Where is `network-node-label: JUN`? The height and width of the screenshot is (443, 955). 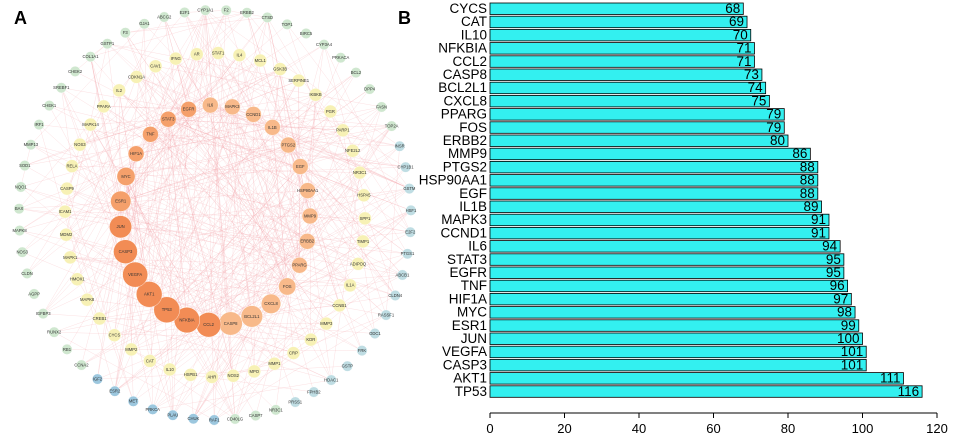
network-node-label: JUN is located at coordinates (120, 226).